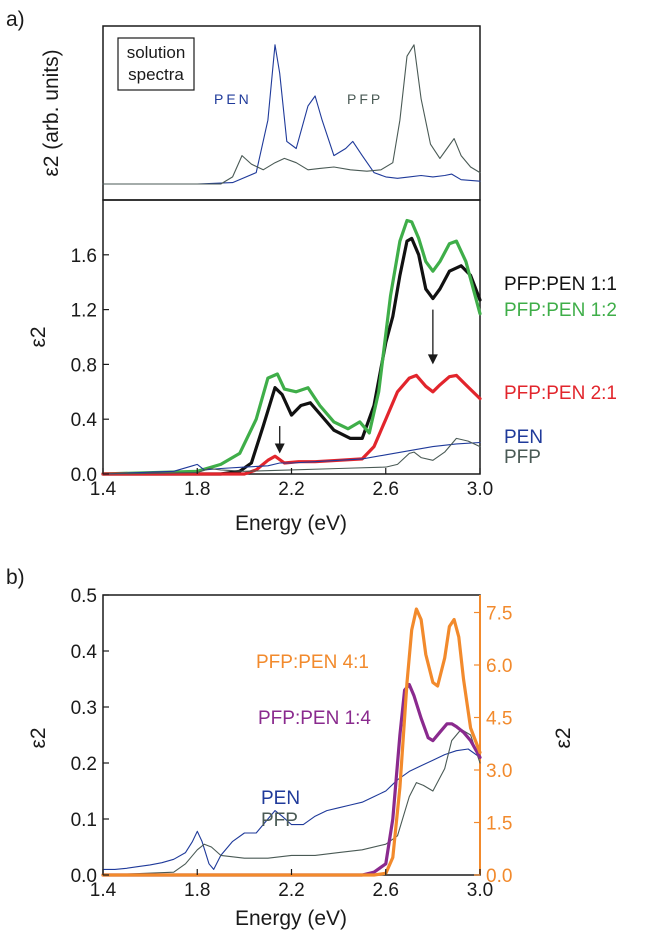 Image resolution: width=645 pixels, height=935 pixels. I want to click on arrow-1-head, so click(432, 359).